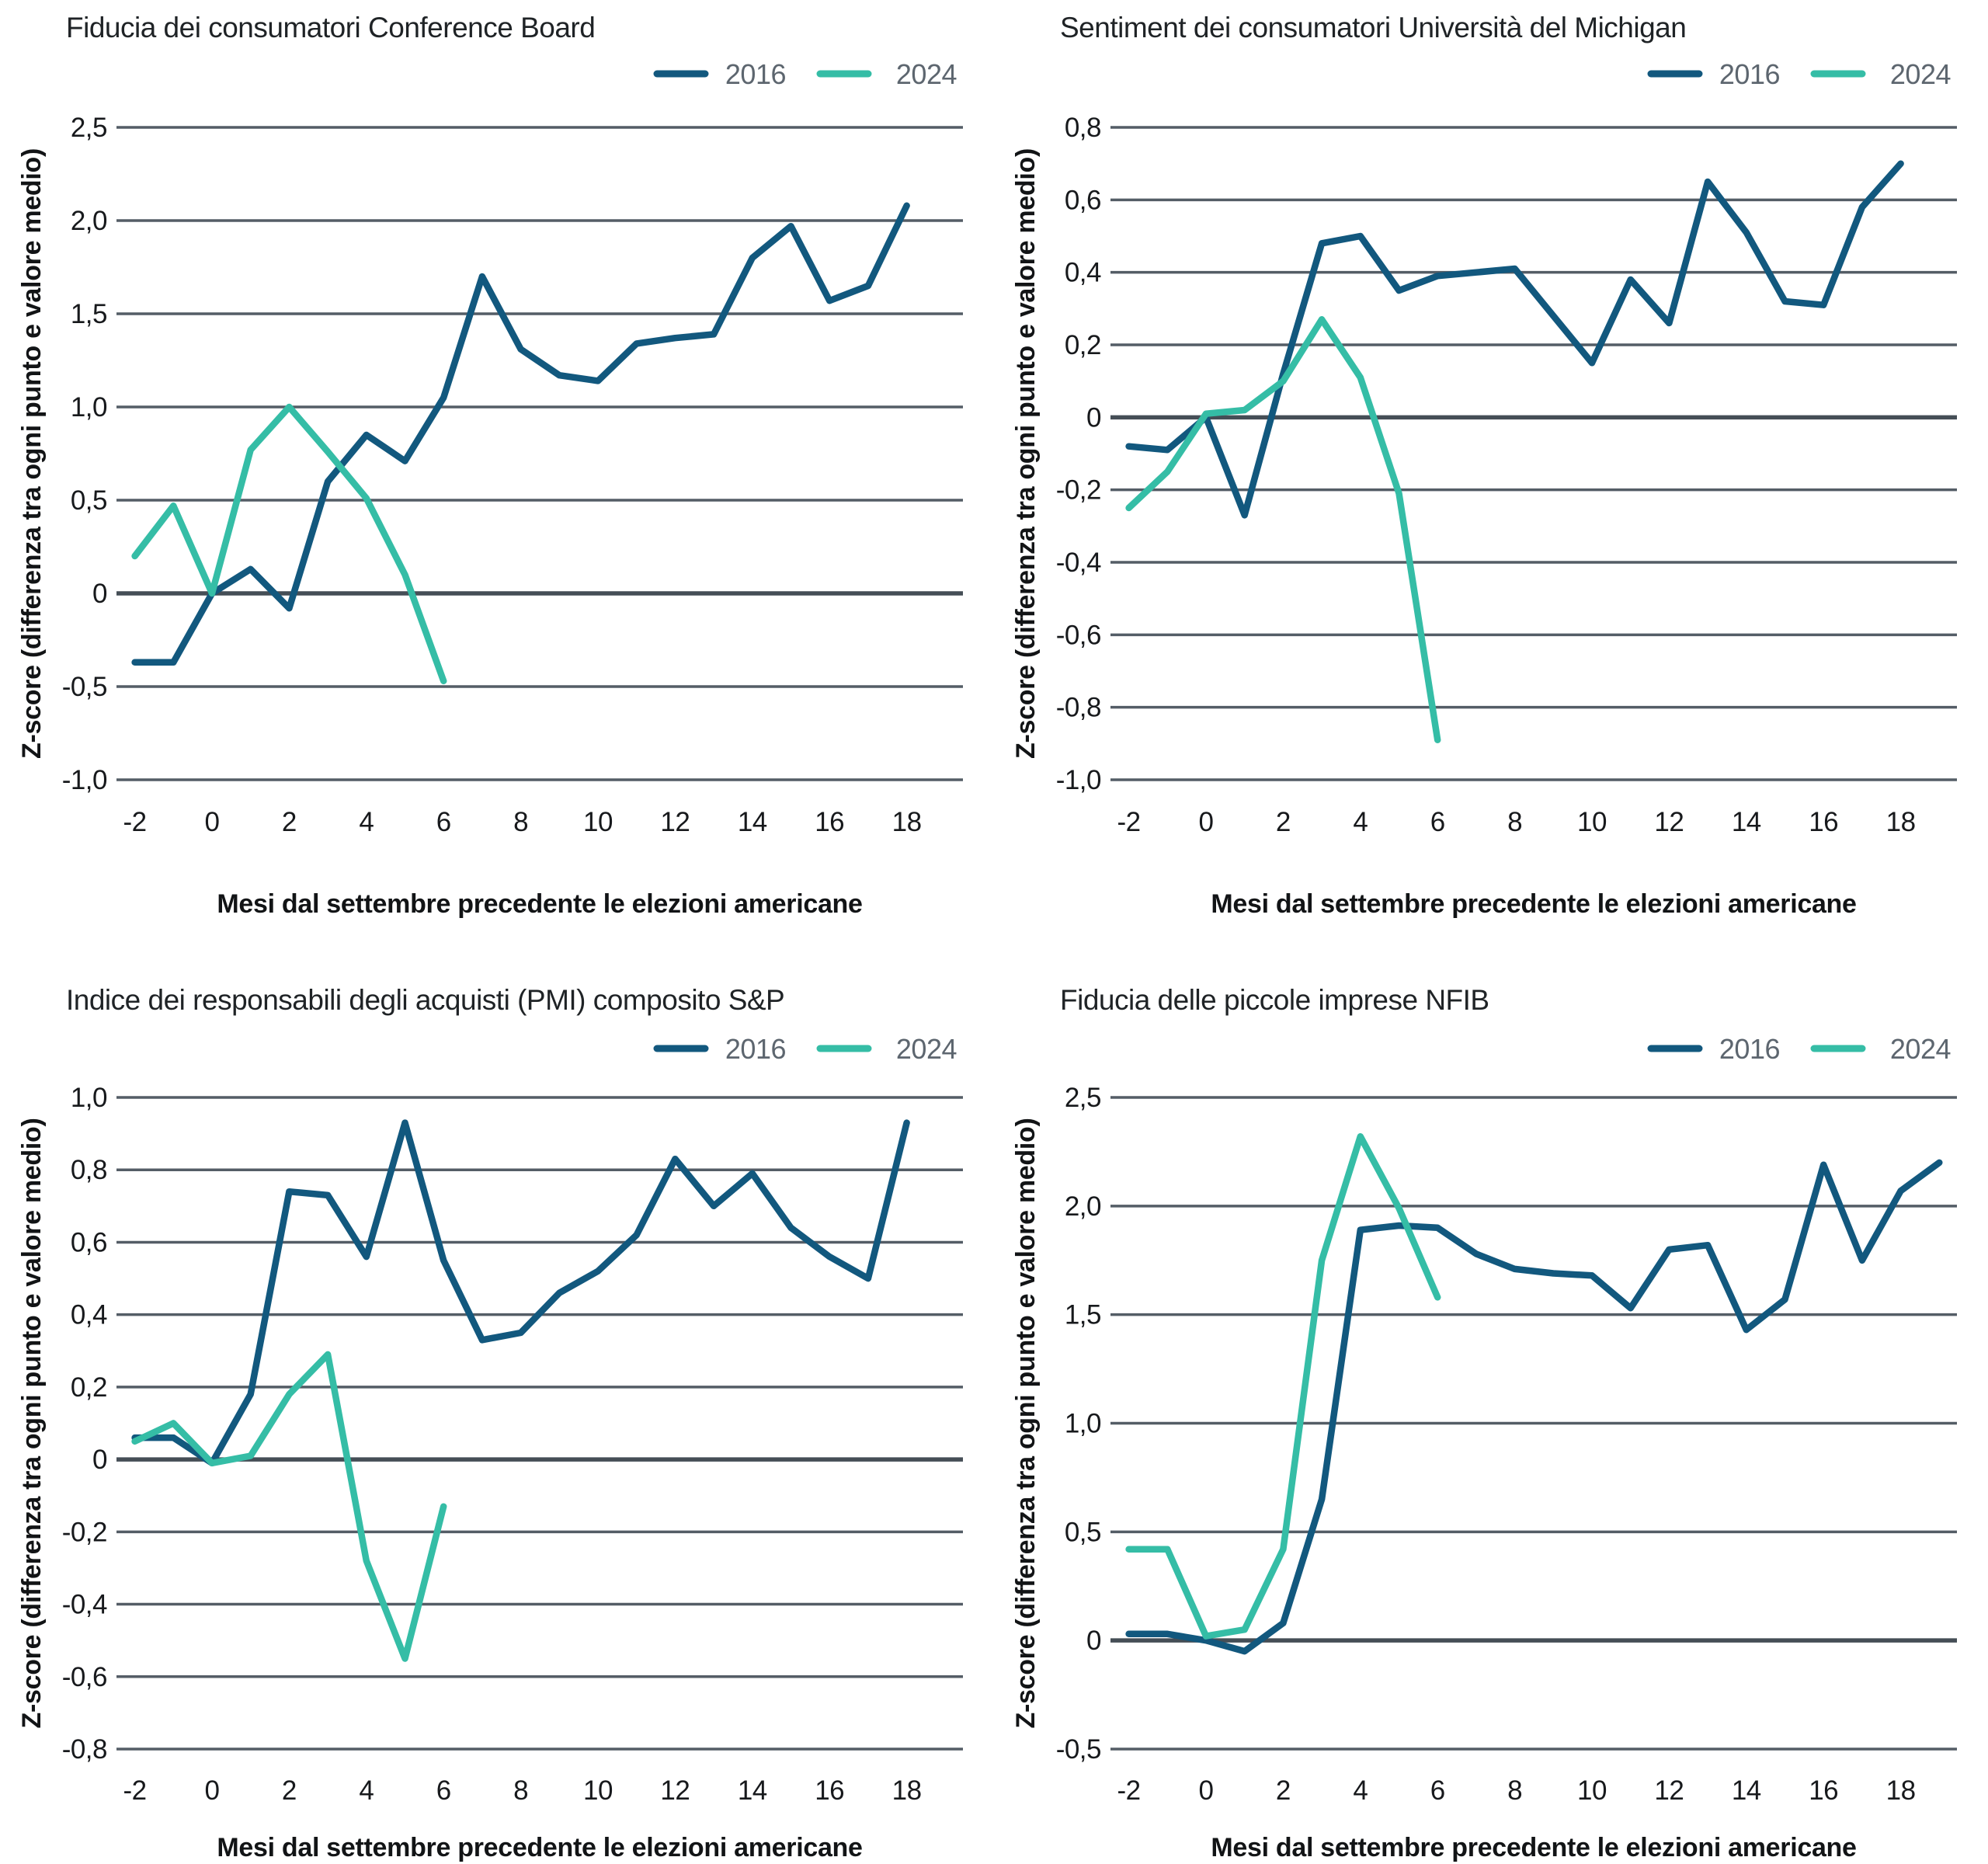  Describe the element at coordinates (89, 128) in the screenshot. I see `y-tick-label: 2,5` at that location.